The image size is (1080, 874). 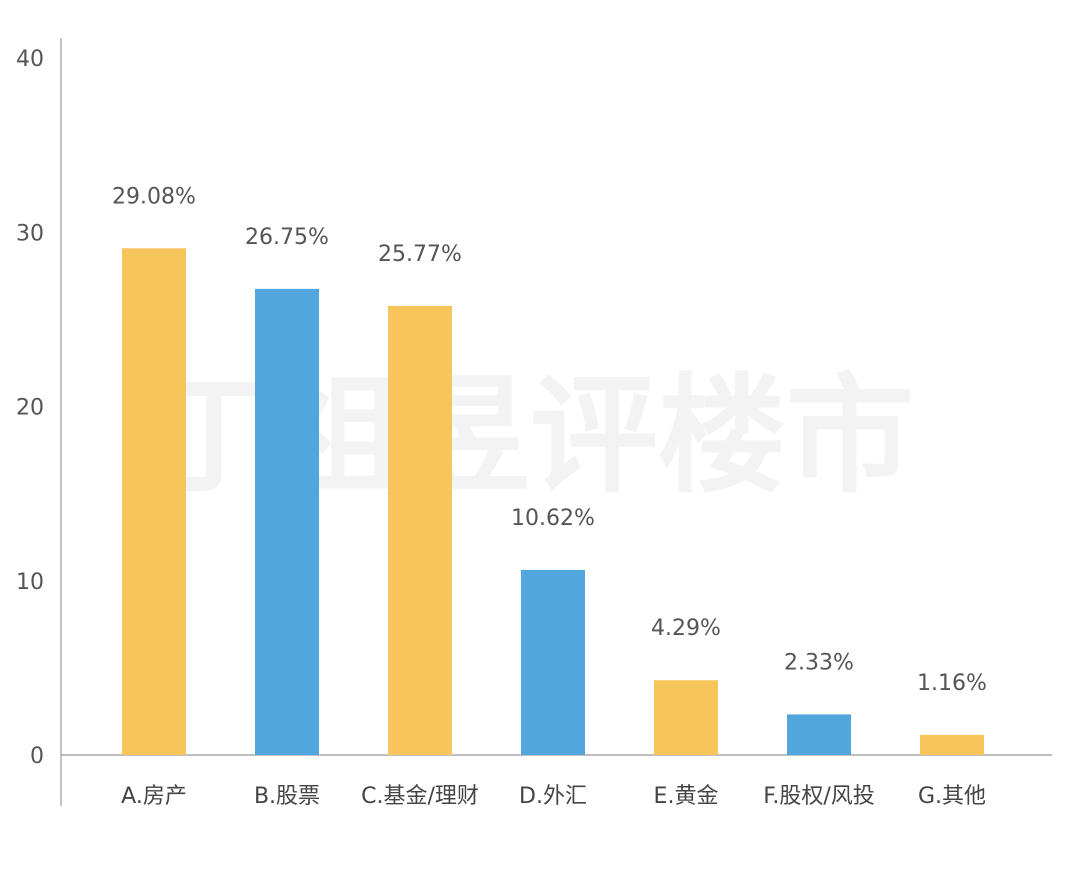 What do you see at coordinates (30, 582) in the screenshot?
I see `y-tick-label: 10` at bounding box center [30, 582].